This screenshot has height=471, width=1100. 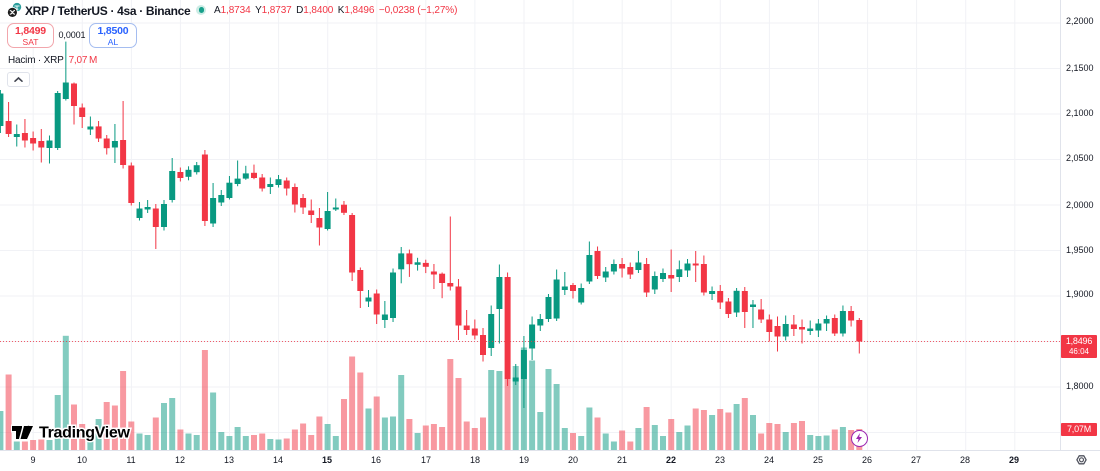 What do you see at coordinates (85, 433) in the screenshot?
I see `svg-text: TradingView` at bounding box center [85, 433].